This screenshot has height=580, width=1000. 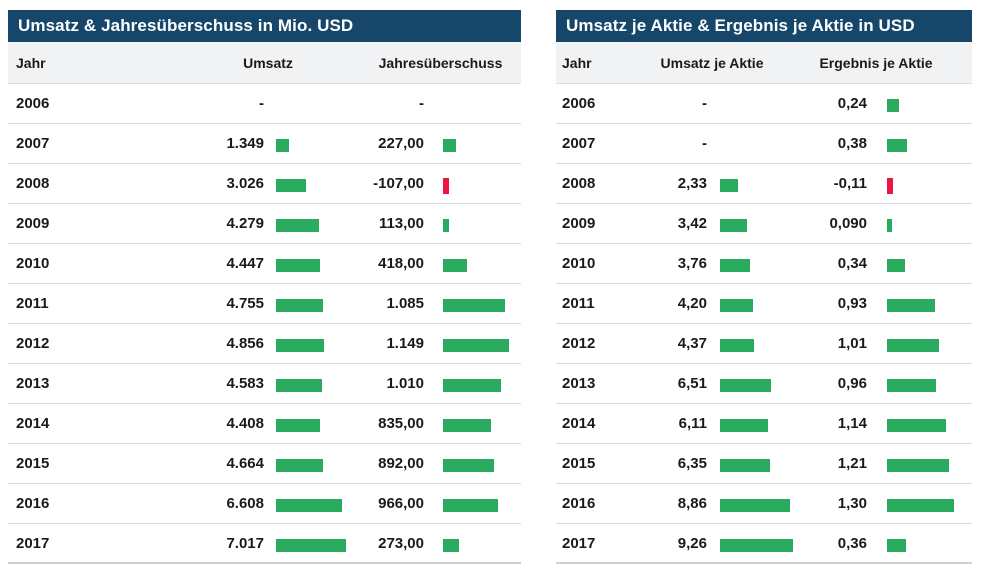 I want to click on value-cell: 4.856, so click(x=245, y=343).